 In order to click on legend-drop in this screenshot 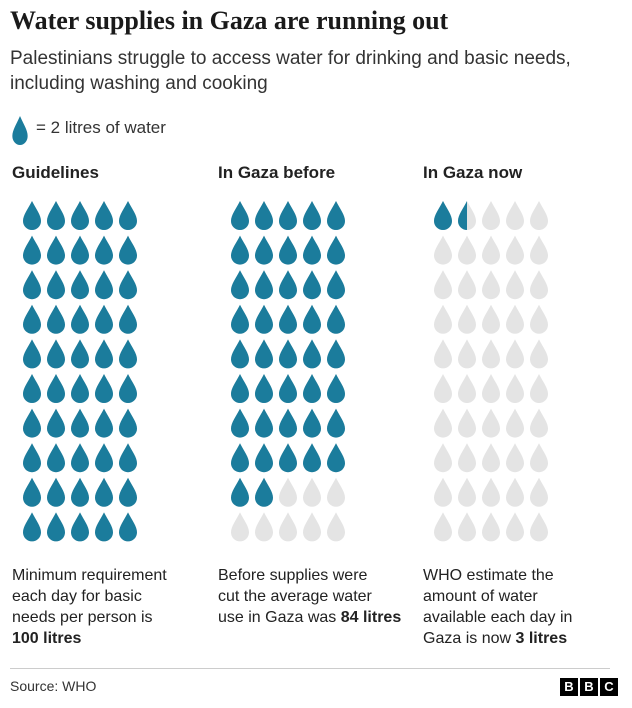, I will do `click(20, 130)`.